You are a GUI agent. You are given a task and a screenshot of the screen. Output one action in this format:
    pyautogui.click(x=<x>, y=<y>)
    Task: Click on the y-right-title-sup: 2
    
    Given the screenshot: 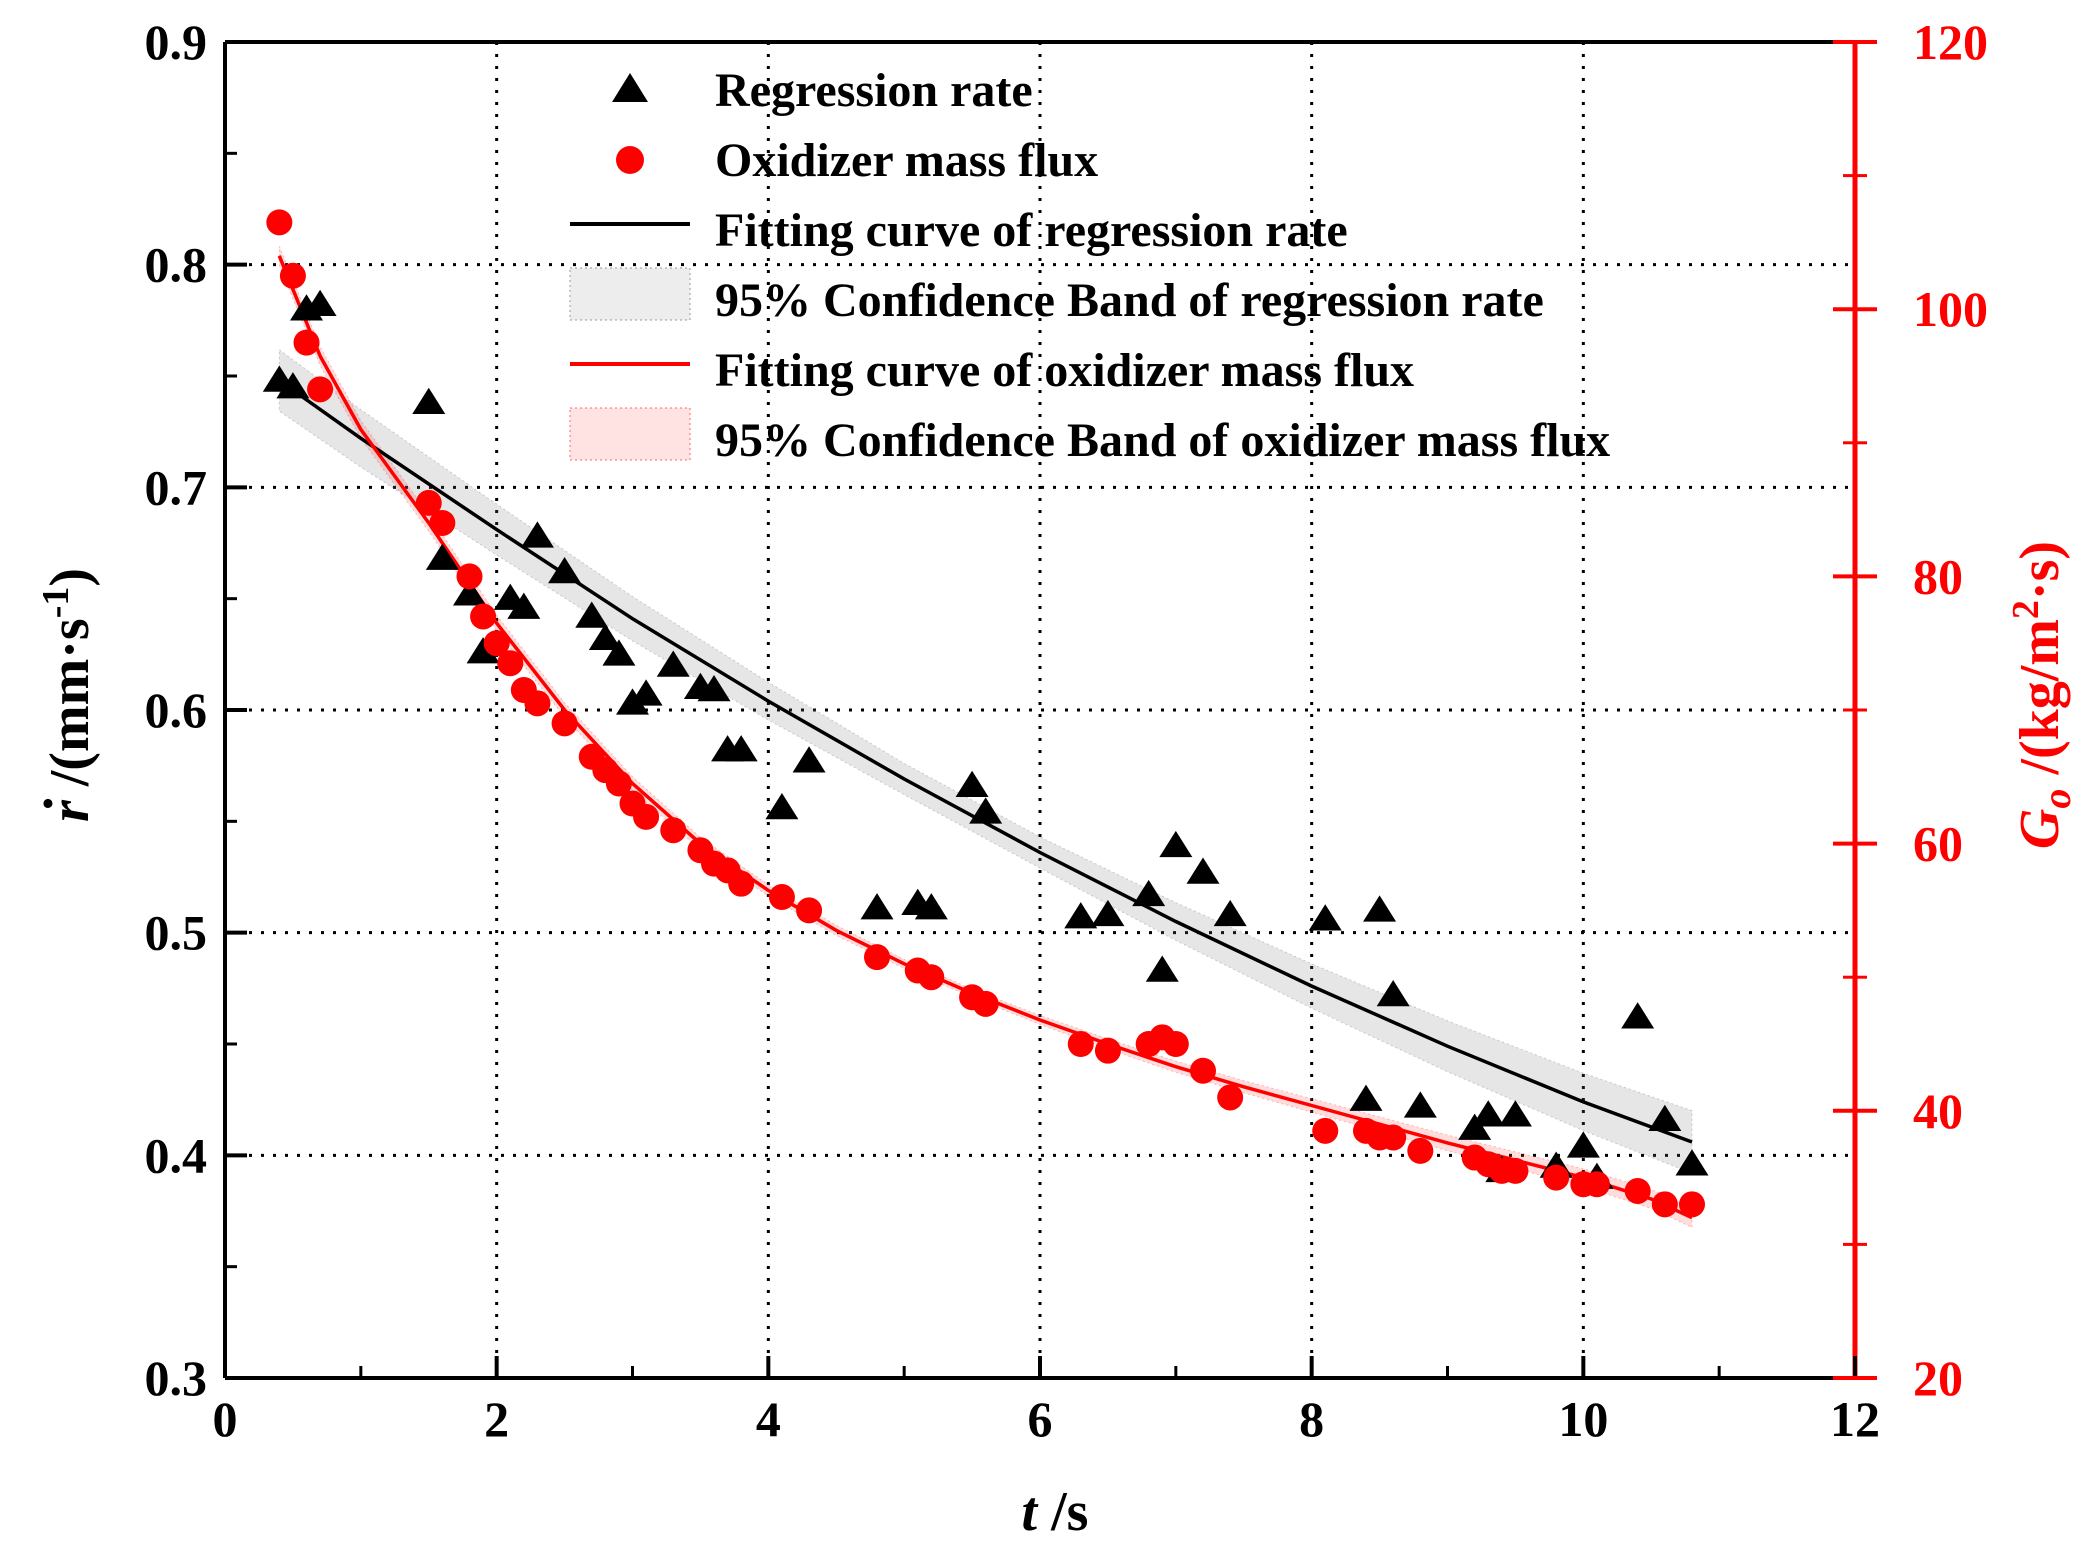 What is the action you would take?
    pyautogui.click(x=2026, y=609)
    